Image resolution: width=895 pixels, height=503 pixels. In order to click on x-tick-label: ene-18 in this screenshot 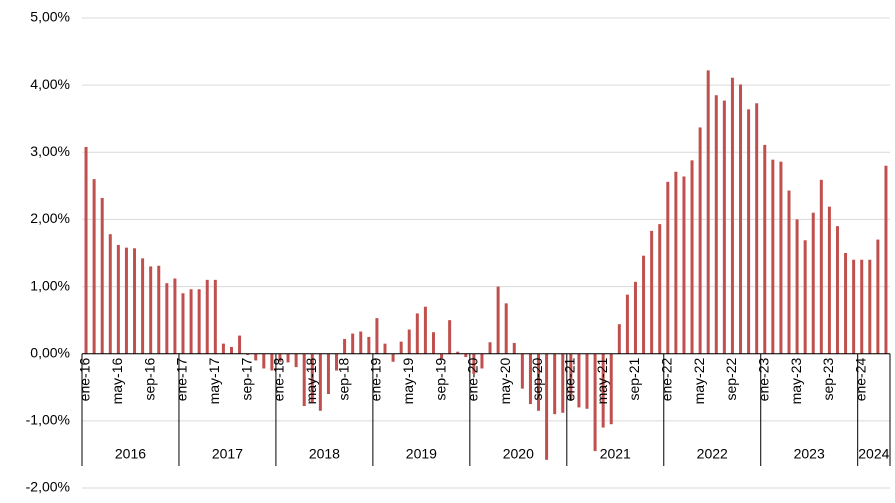, I will do `click(279, 380)`.